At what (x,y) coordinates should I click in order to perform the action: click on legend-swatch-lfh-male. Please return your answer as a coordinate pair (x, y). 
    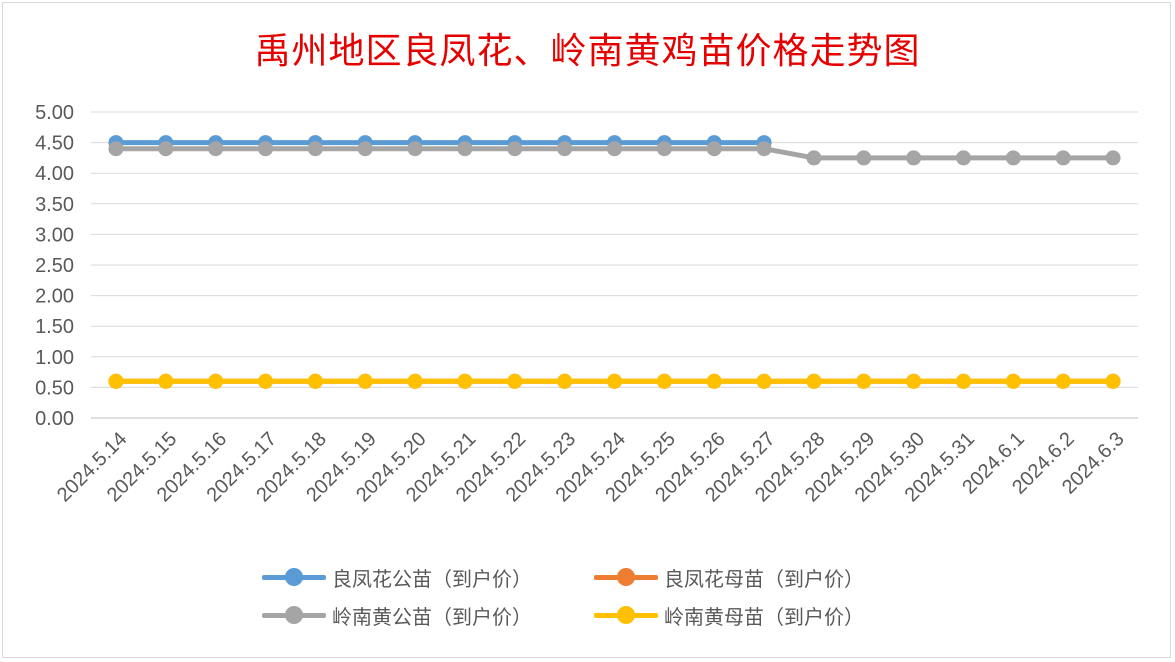
    Looking at the image, I should click on (294, 577).